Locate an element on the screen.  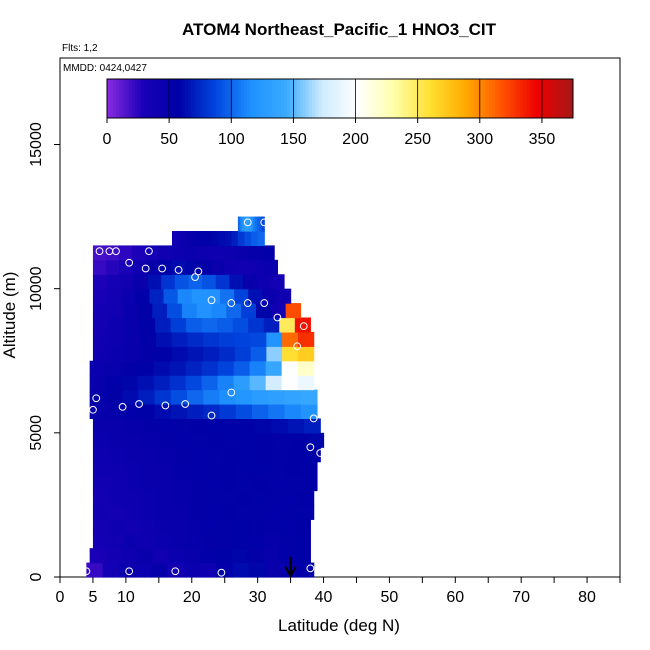
colorbar-tick-label: 50 is located at coordinates (169, 139).